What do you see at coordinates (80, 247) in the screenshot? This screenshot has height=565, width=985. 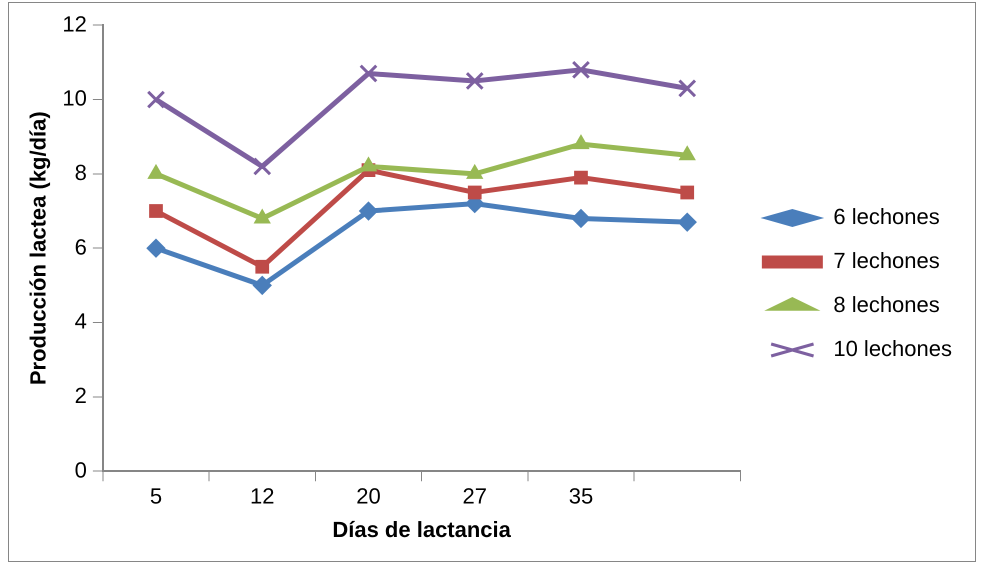 I see `y-tick-label: 6` at bounding box center [80, 247].